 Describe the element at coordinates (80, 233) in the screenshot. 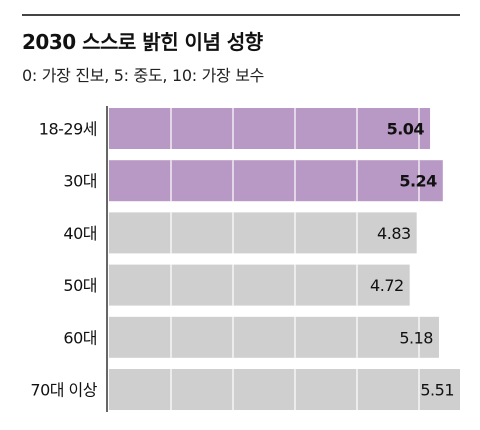

I see `category-label: 40대` at that location.